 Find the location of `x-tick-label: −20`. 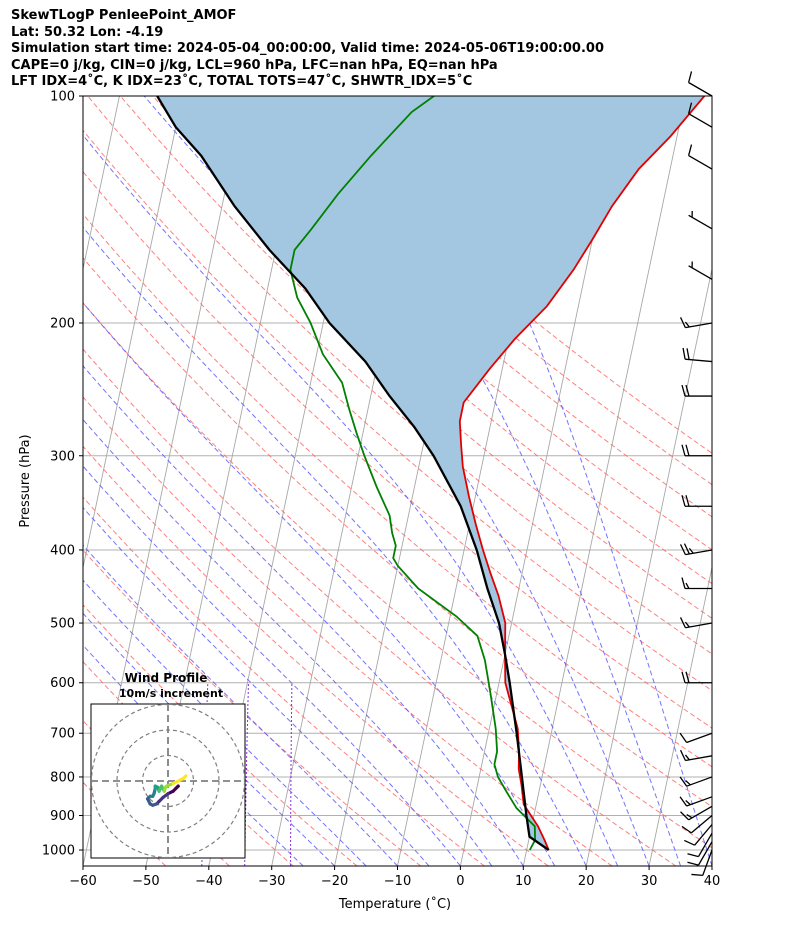

x-tick-label: −20 is located at coordinates (334, 881).